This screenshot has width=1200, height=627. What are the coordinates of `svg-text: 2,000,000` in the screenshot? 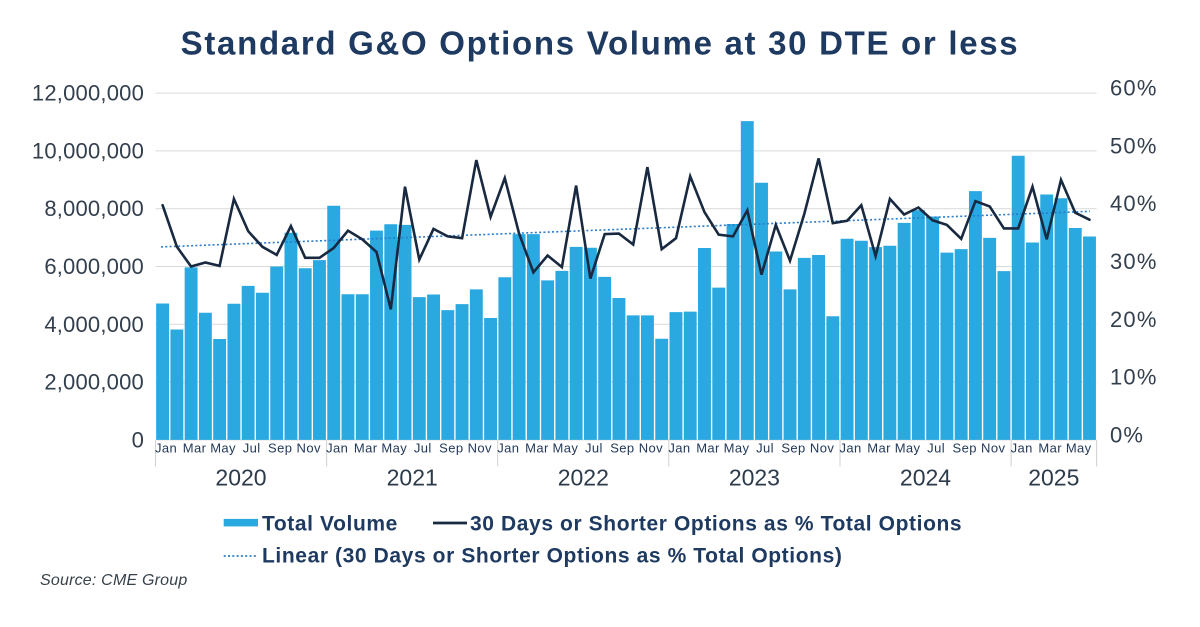 It's located at (94, 382).